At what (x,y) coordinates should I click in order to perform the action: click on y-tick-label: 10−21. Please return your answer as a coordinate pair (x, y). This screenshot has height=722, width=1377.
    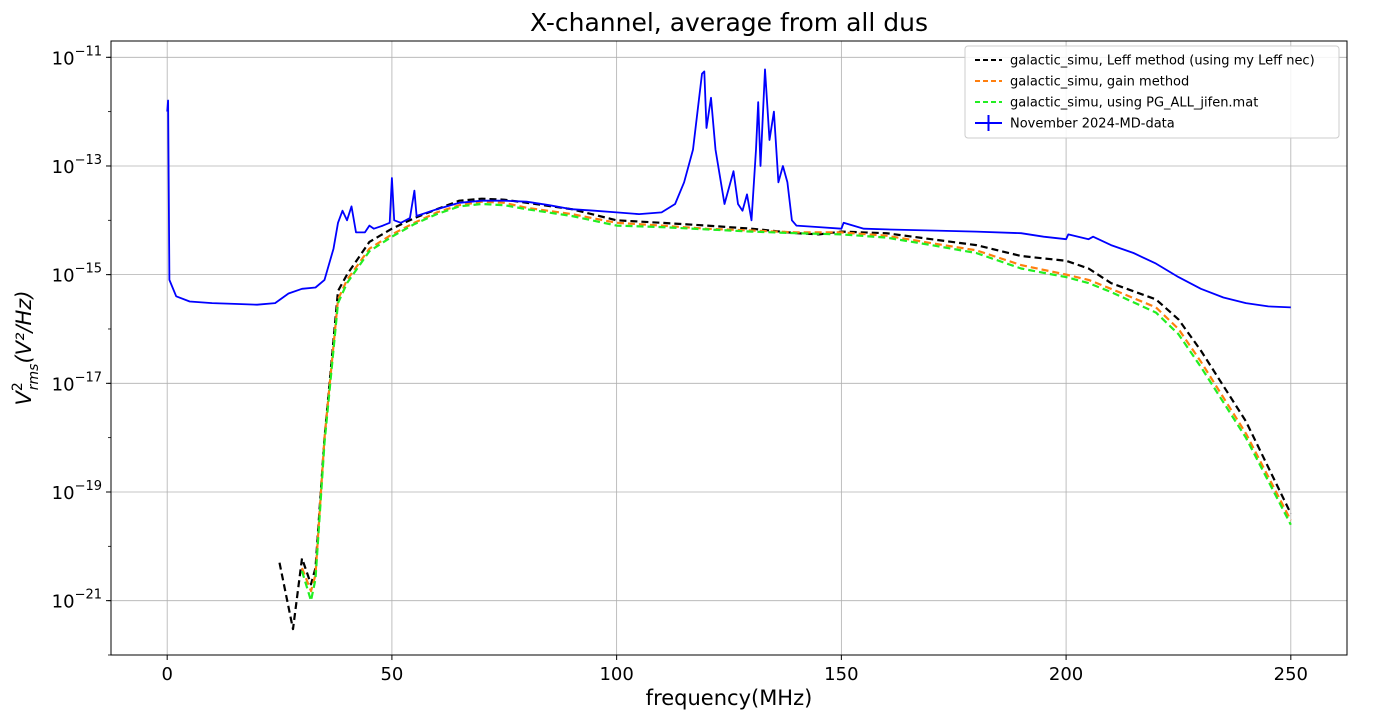
    Looking at the image, I should click on (77, 600).